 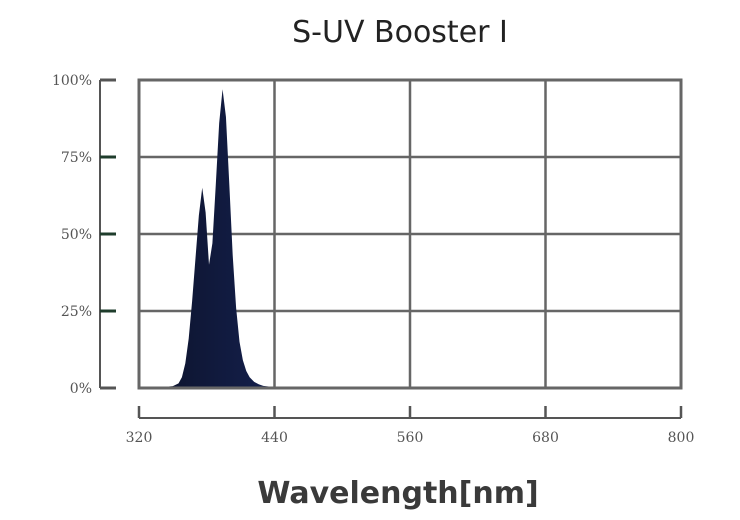 What do you see at coordinates (545, 438) in the screenshot?
I see `x-tick-label: 680` at bounding box center [545, 438].